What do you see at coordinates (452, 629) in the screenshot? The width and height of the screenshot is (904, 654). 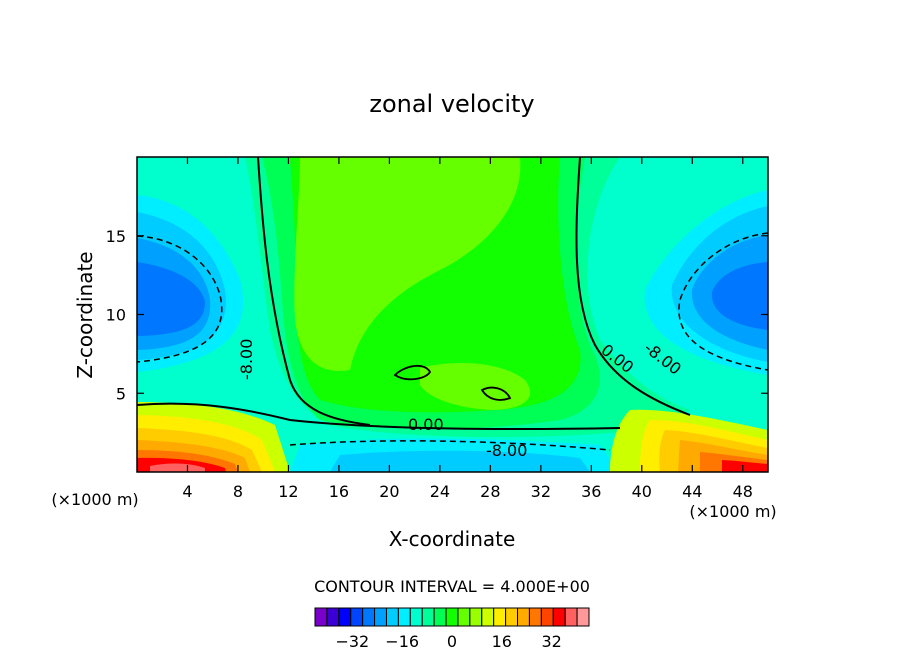 I see `colorbar: −32 −16 0 16 32` at bounding box center [452, 629].